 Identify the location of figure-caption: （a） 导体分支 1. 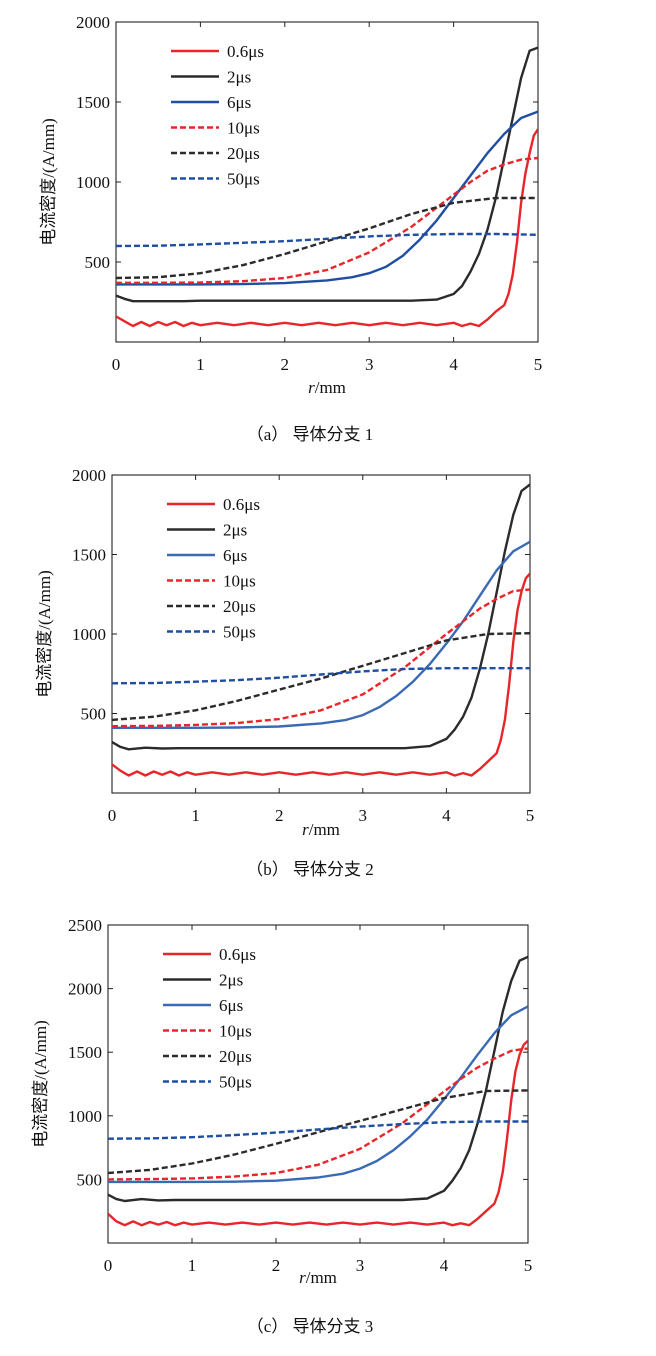
(310, 434).